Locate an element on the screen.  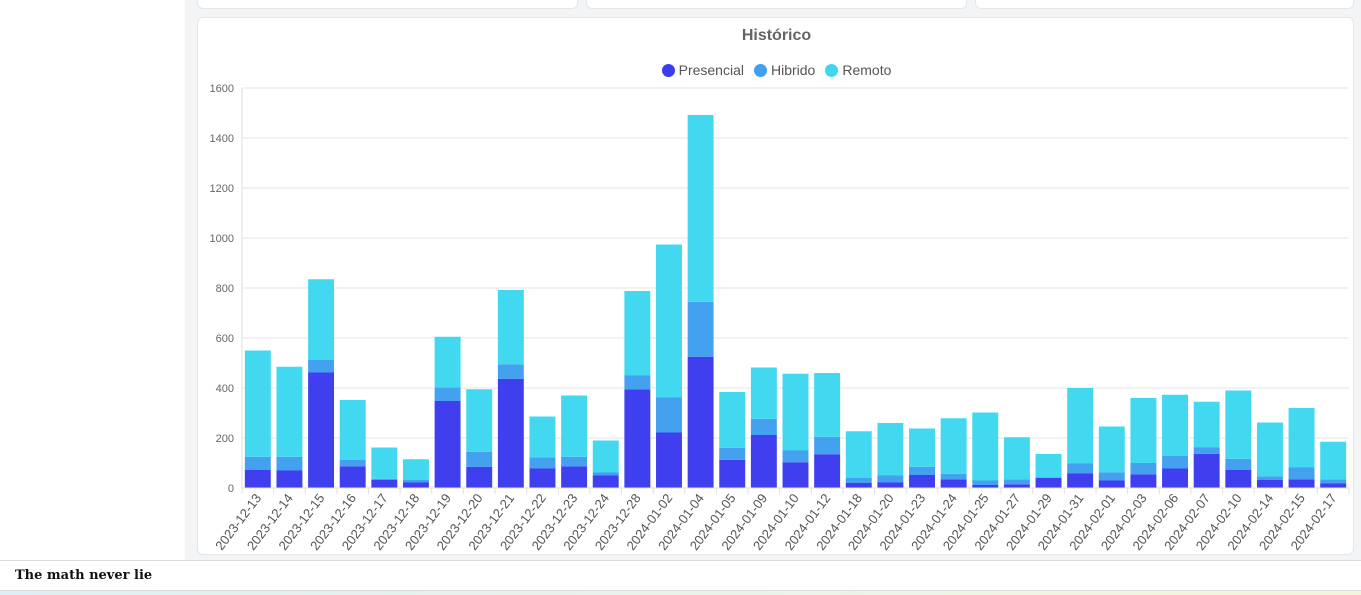
legend-label-presencial: Presencial is located at coordinates (711, 70).